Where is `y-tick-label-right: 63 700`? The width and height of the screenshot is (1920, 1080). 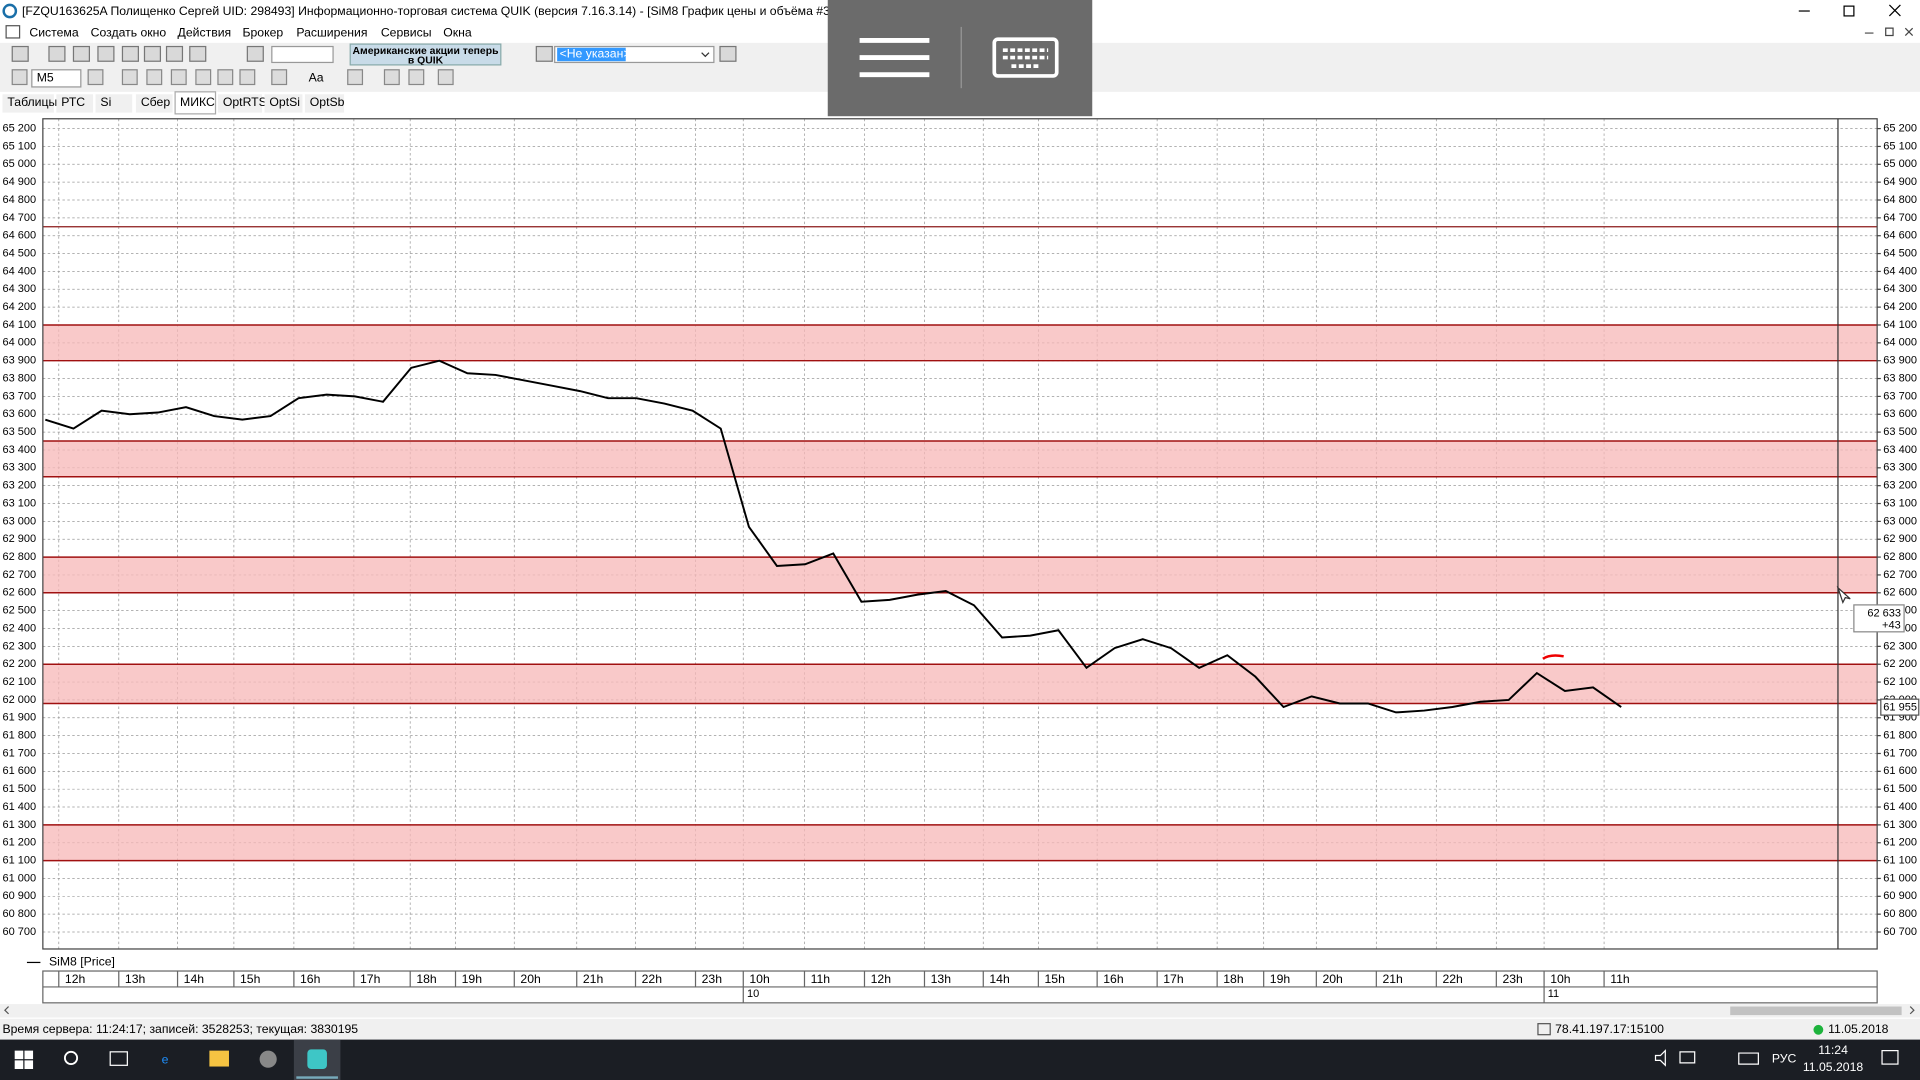
y-tick-label-right: 63 700 is located at coordinates (1900, 396).